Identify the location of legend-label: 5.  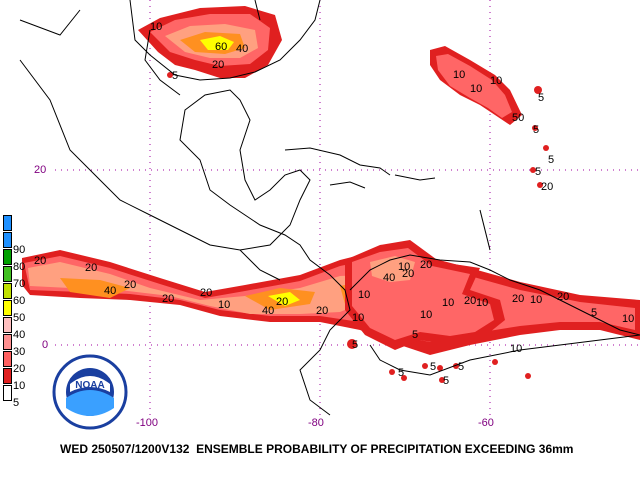
(16, 403).